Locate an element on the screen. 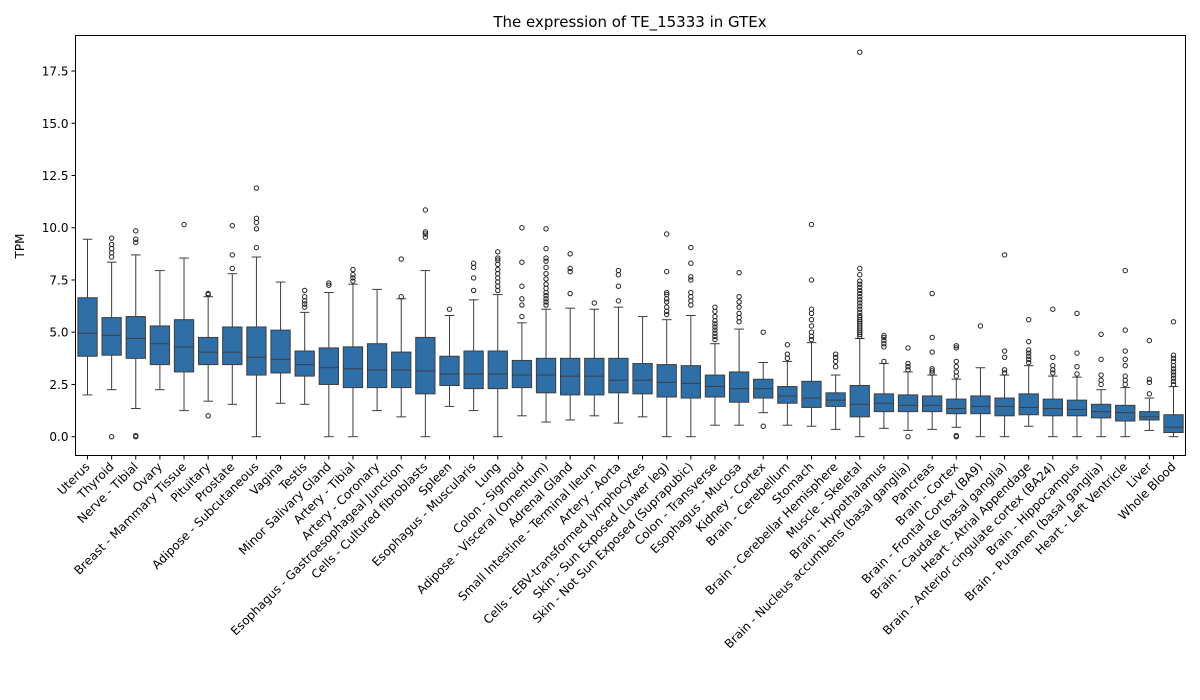 This screenshot has width=1200, height=700. y-tick-label: 5.0 is located at coordinates (58, 333).